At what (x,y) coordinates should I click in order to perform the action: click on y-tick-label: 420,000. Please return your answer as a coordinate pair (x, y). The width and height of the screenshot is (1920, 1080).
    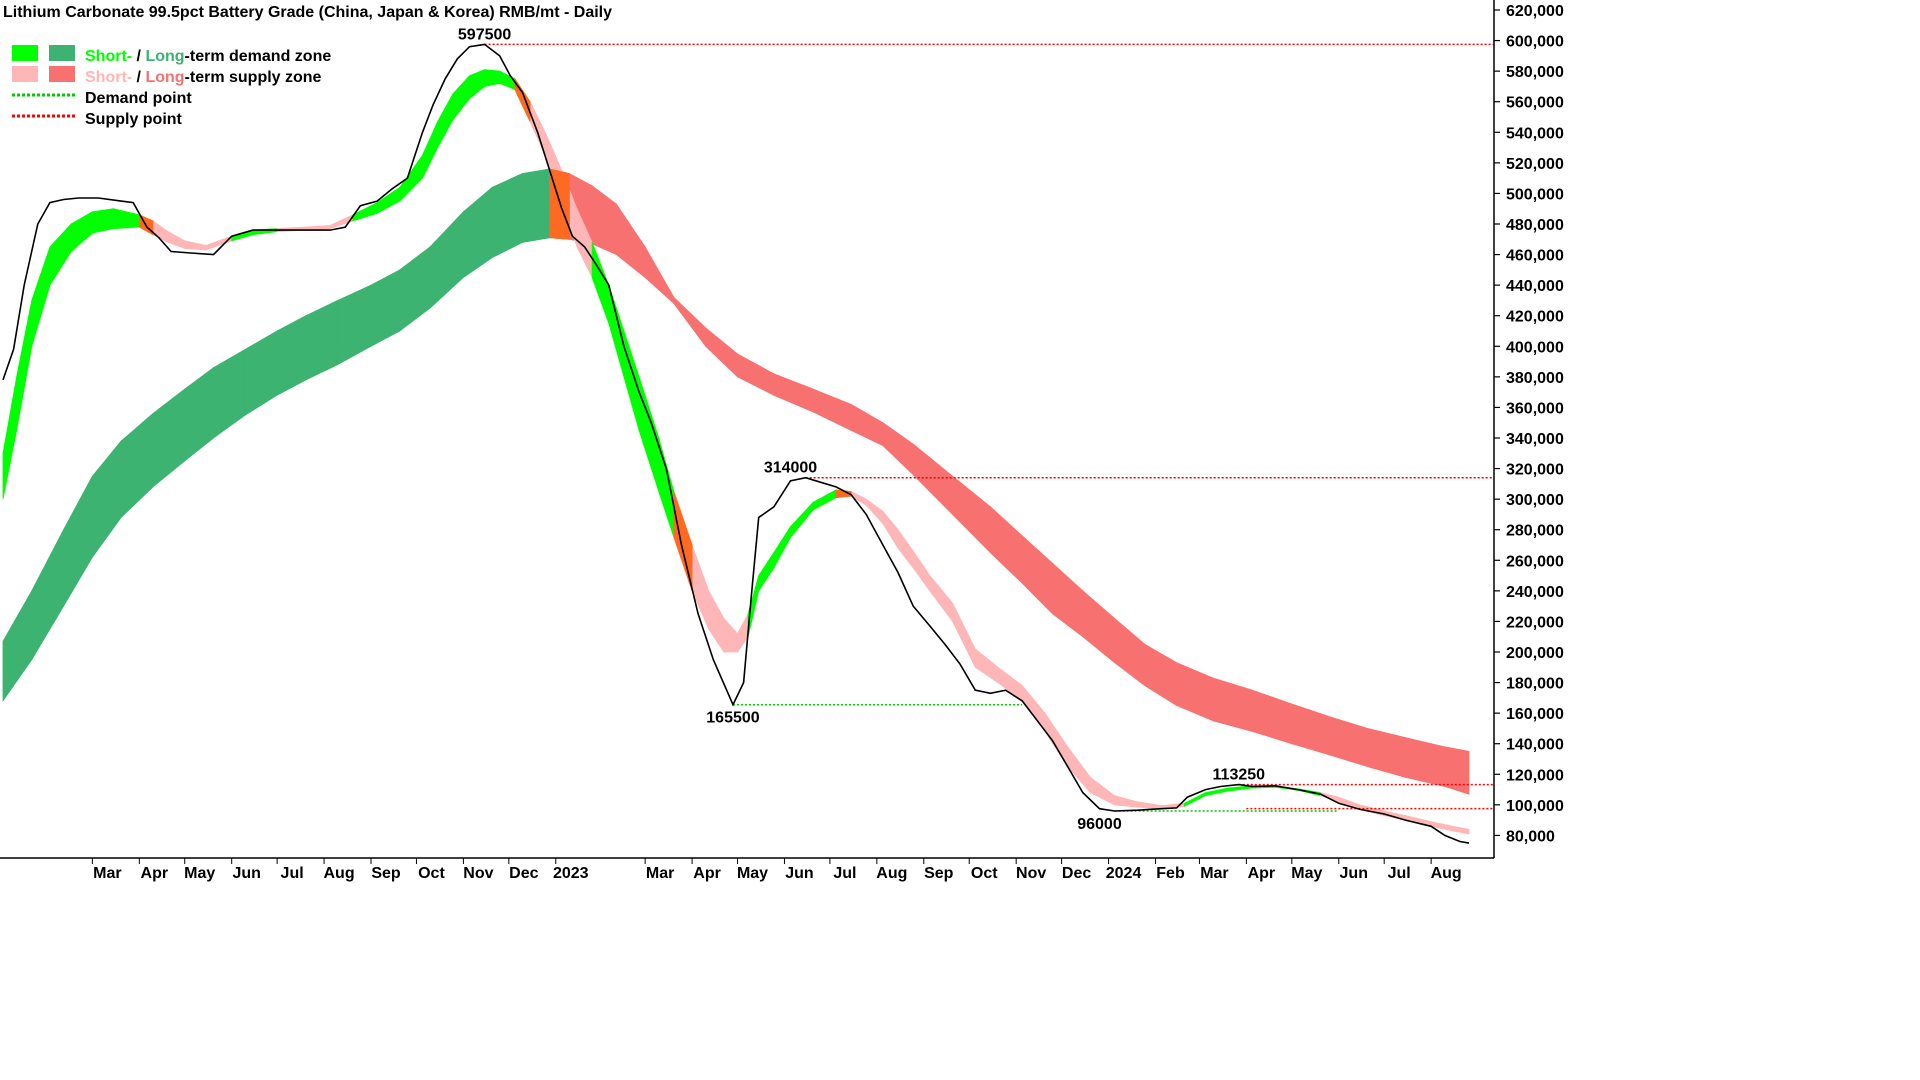
    Looking at the image, I should click on (1535, 317).